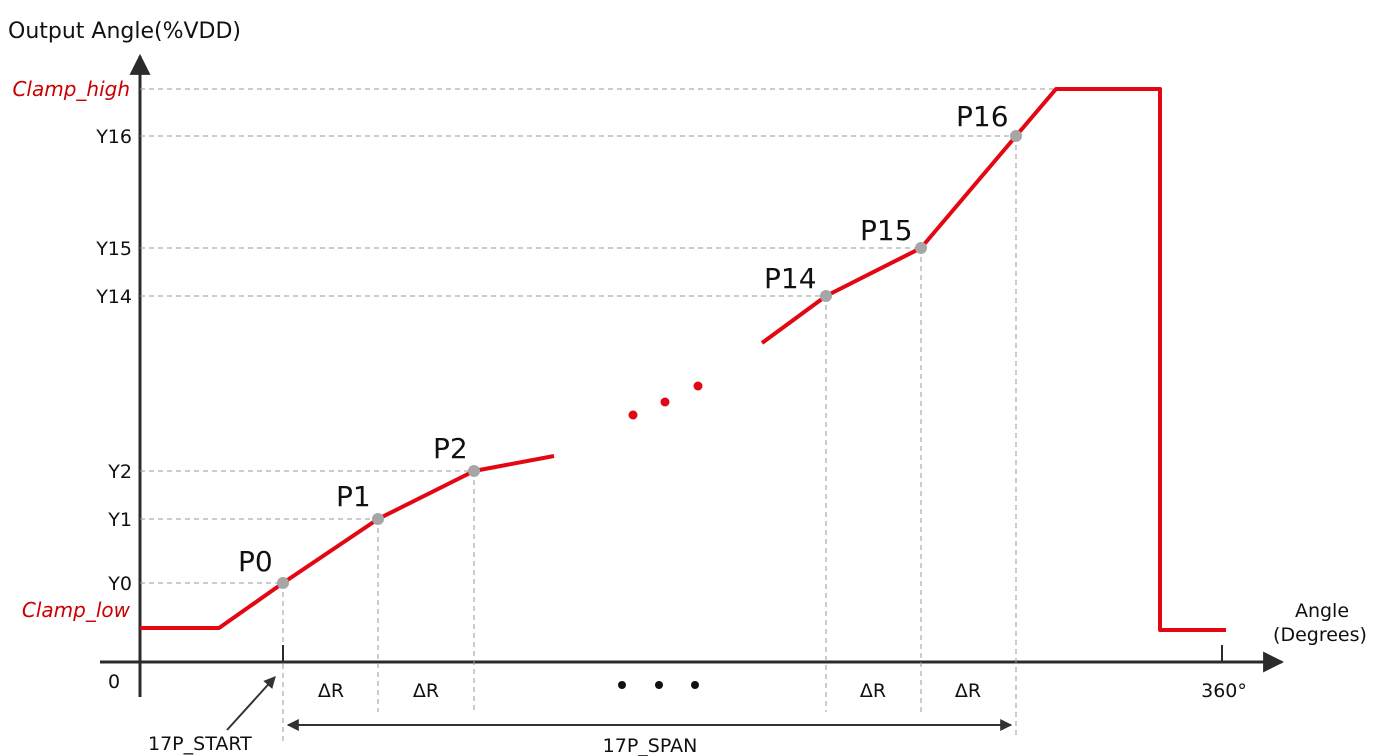  Describe the element at coordinates (76, 610) in the screenshot. I see `label-clamp-low: Clamp_low` at that location.